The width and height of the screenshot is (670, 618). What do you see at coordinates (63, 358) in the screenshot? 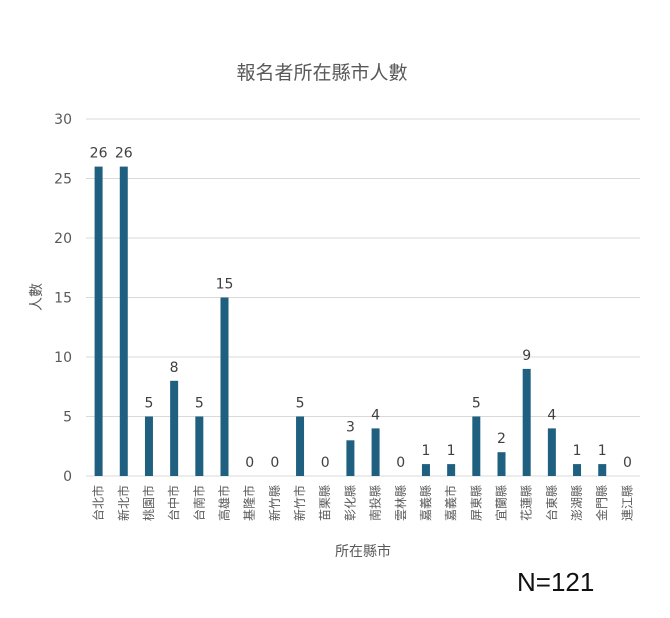
I see `y-tick-label: 10` at bounding box center [63, 358].